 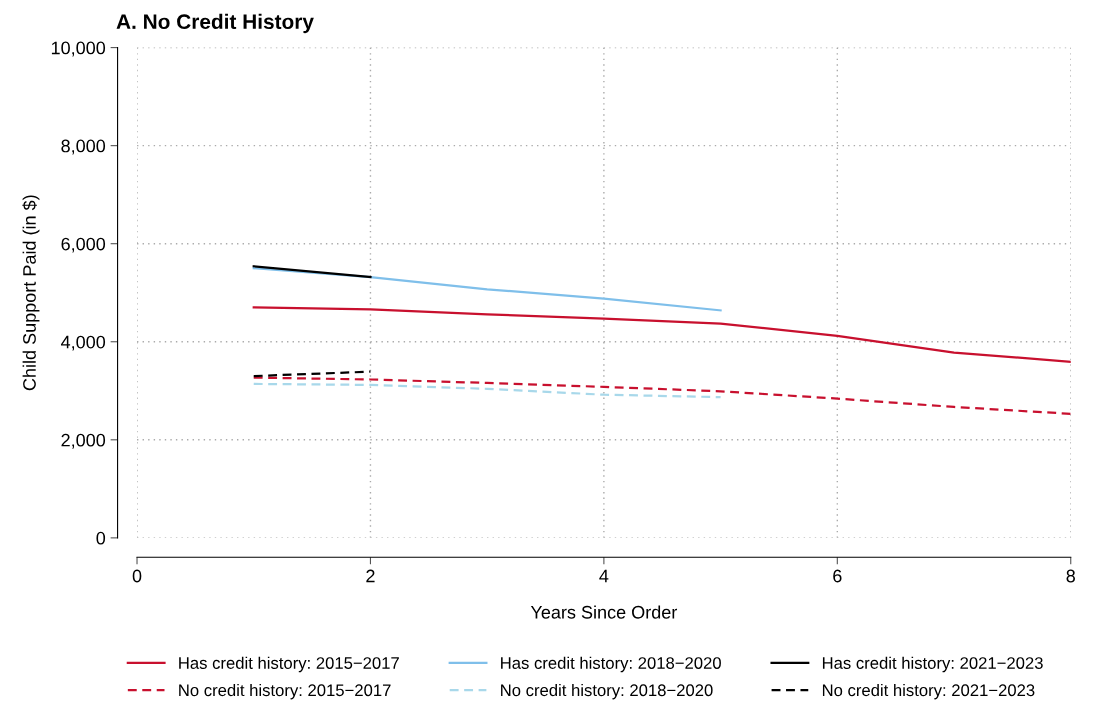 What do you see at coordinates (31, 293) in the screenshot?
I see `y-axis-title: Child Support Paid (in $)` at bounding box center [31, 293].